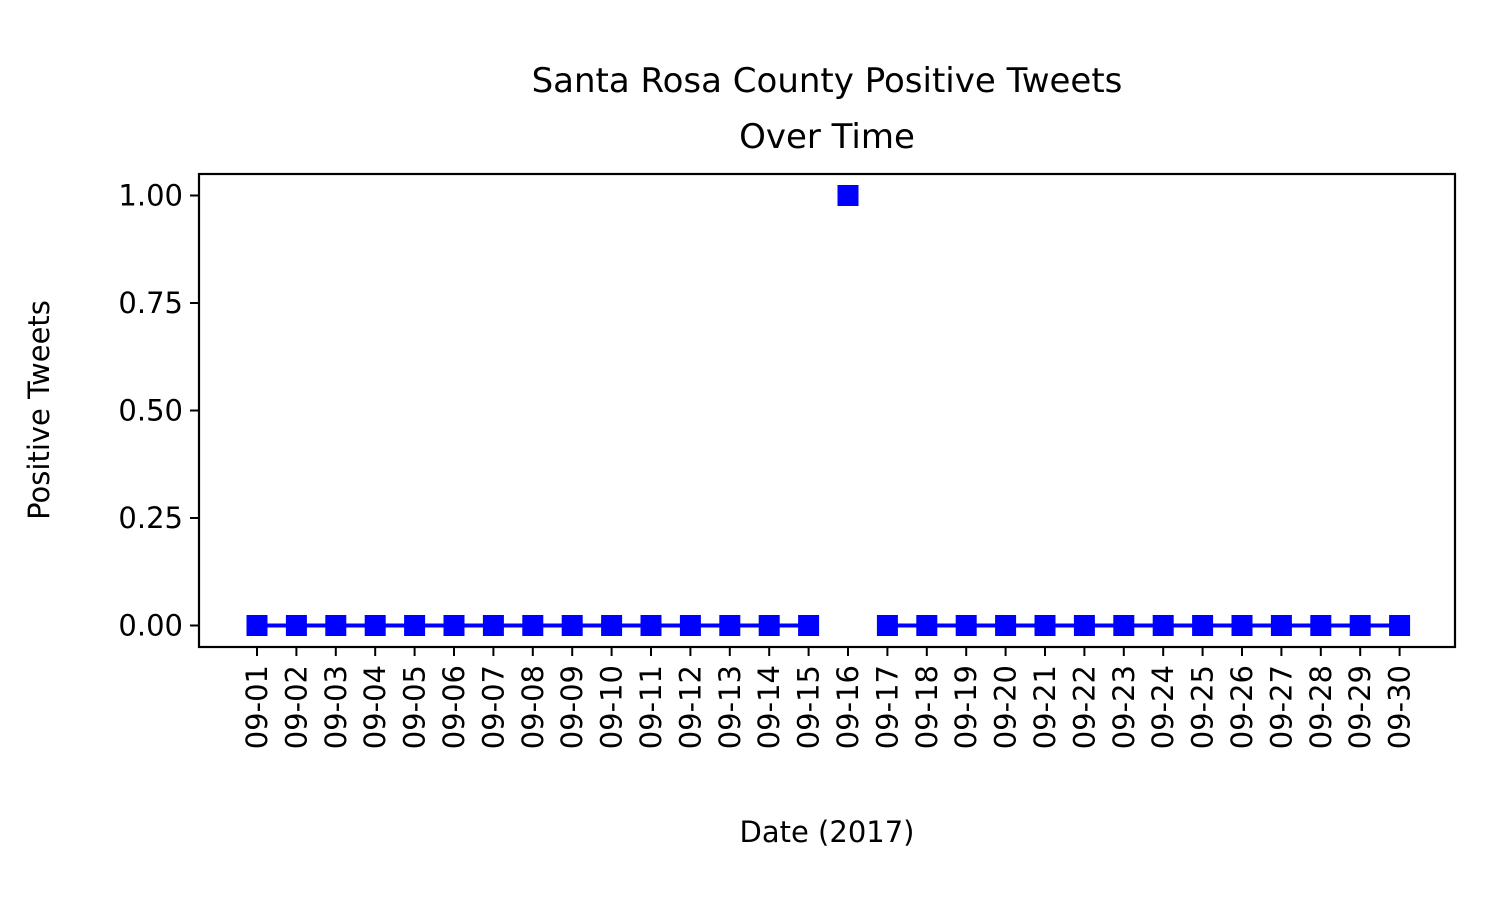 Image resolution: width=1500 pixels, height=900 pixels. What do you see at coordinates (150, 196) in the screenshot?
I see `y-tick-label: 1.00` at bounding box center [150, 196].